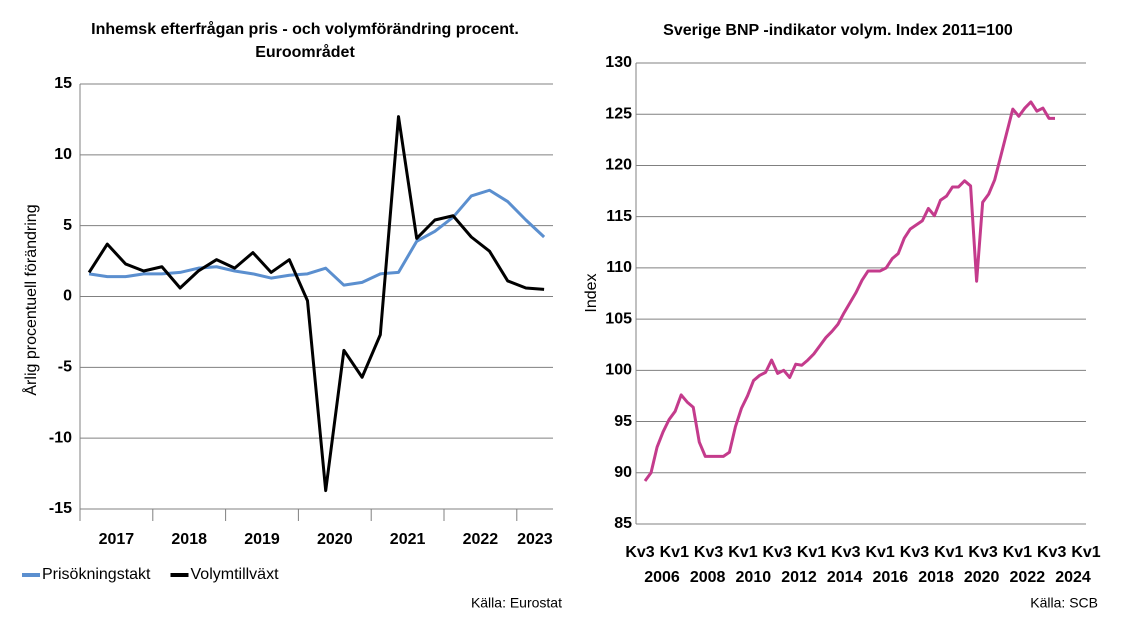 The image size is (1125, 627). I want to click on legend-label: Volymtillväxt, so click(235, 574).